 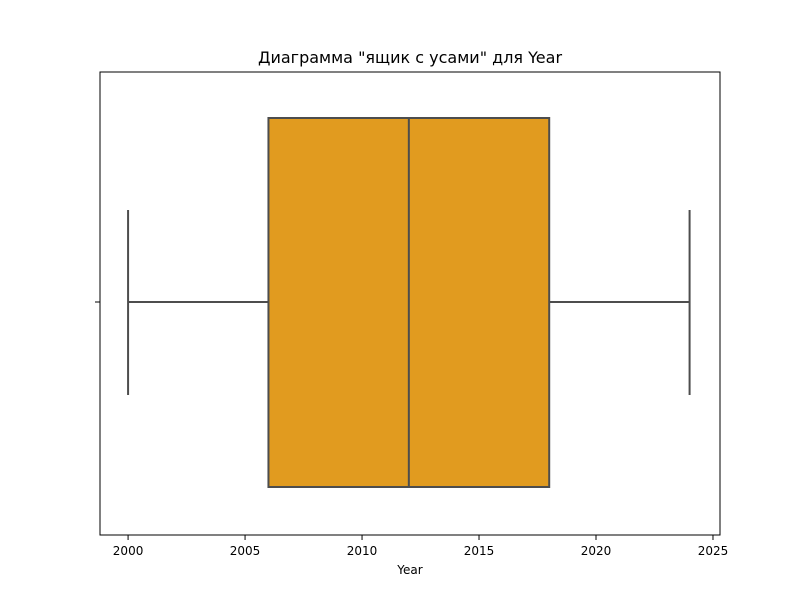 I want to click on x-tick-label: 2025, so click(x=713, y=551).